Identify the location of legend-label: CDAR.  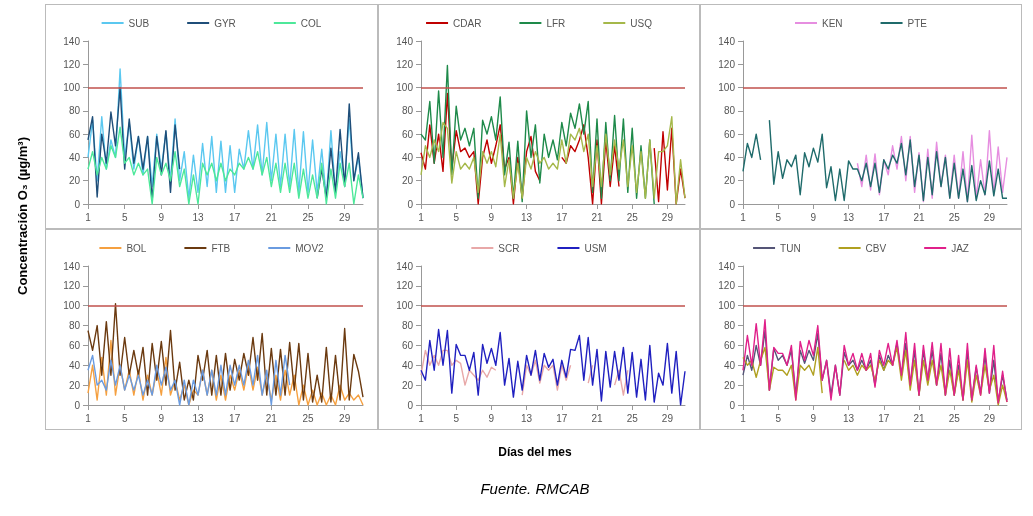
(467, 23).